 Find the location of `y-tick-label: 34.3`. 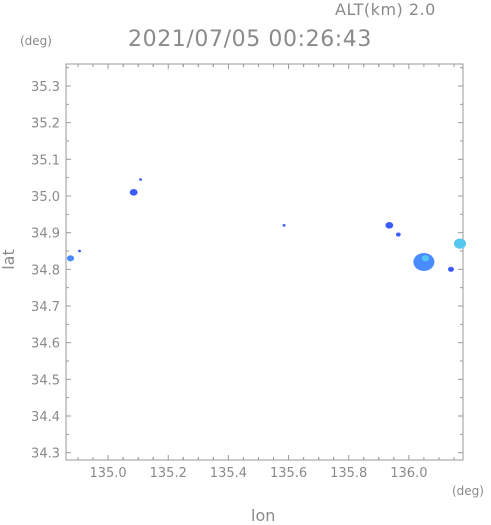

y-tick-label: 34.3 is located at coordinates (45, 454).